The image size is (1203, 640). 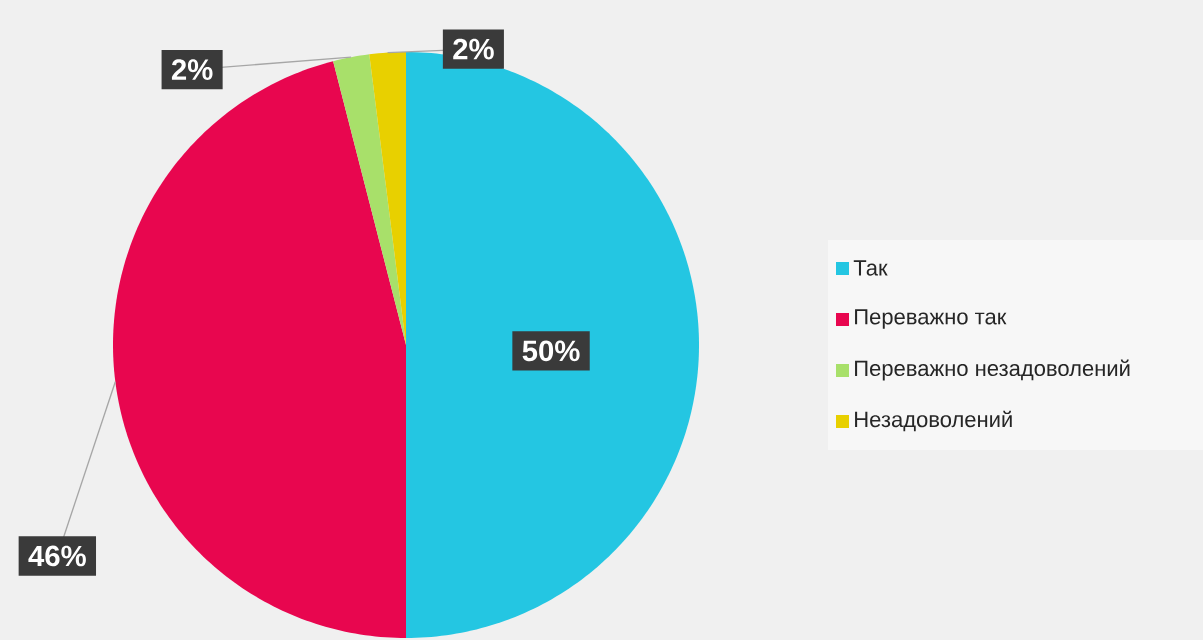 I want to click on legend-label: Так, so click(x=870, y=268).